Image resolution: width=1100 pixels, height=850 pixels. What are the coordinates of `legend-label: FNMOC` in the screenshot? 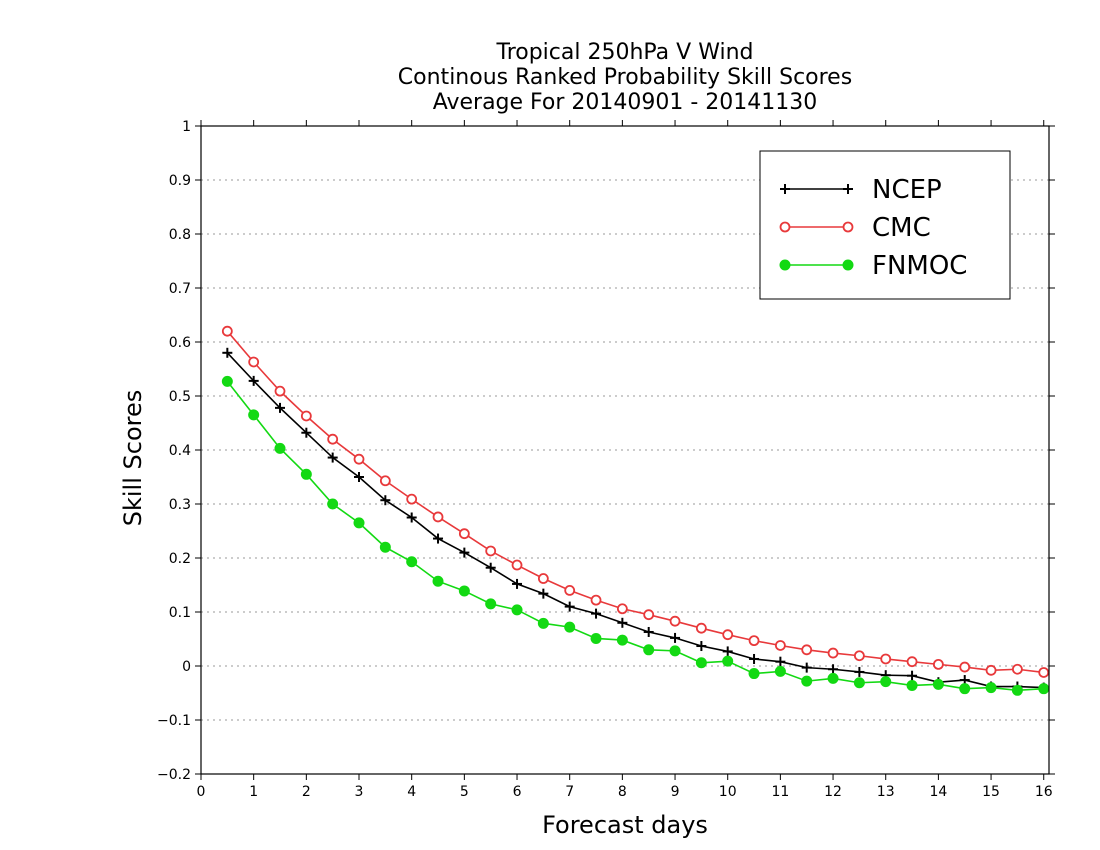 It's located at (919, 266).